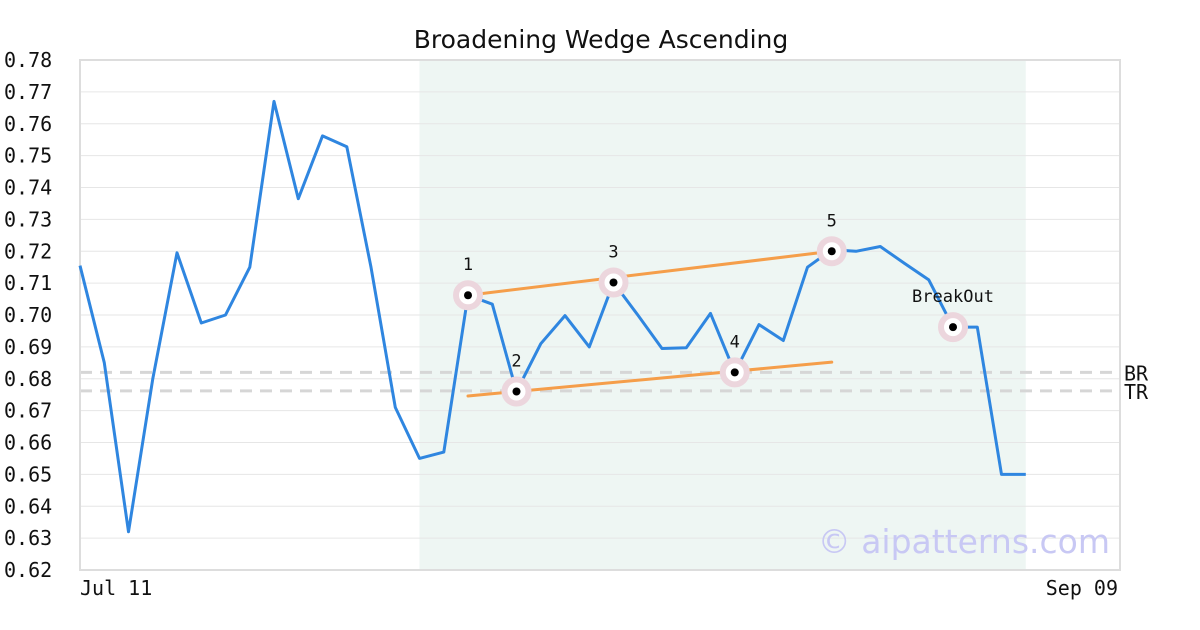 The width and height of the screenshot is (1200, 630). I want to click on pattern-point-label: 2, so click(516, 362).